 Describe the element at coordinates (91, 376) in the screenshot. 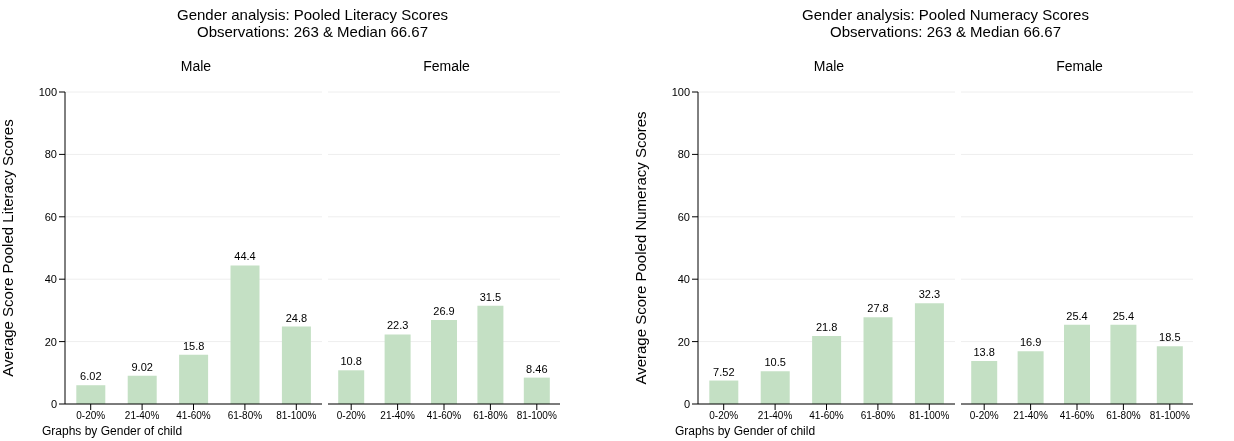

I see `data-label: 6.02` at that location.